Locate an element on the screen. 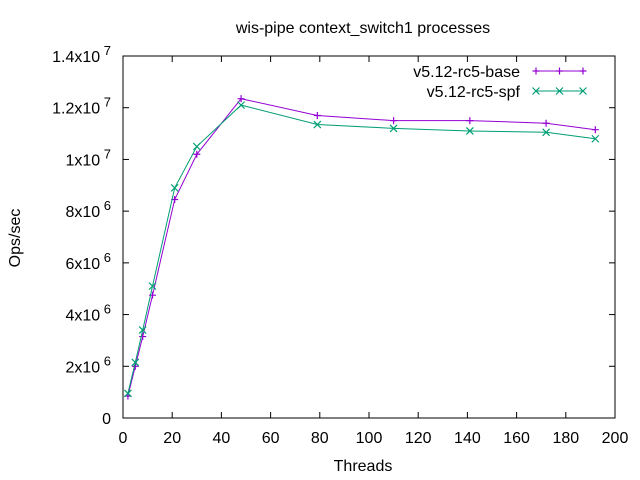 The width and height of the screenshot is (640, 480). x-tick-label: 100 is located at coordinates (369, 438).